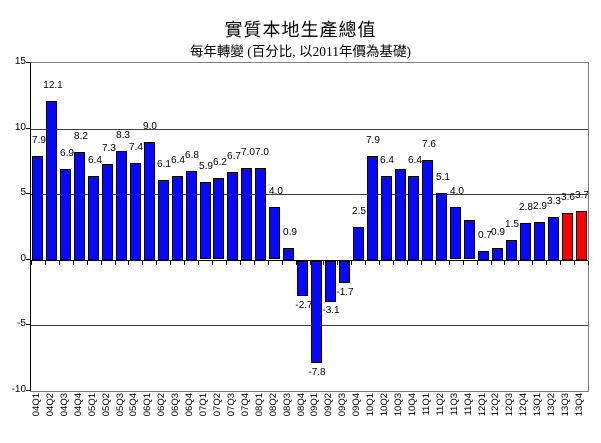 This screenshot has height=443, width=601. I want to click on category-axis-label-12Q1: 12Q1, so click(482, 405).